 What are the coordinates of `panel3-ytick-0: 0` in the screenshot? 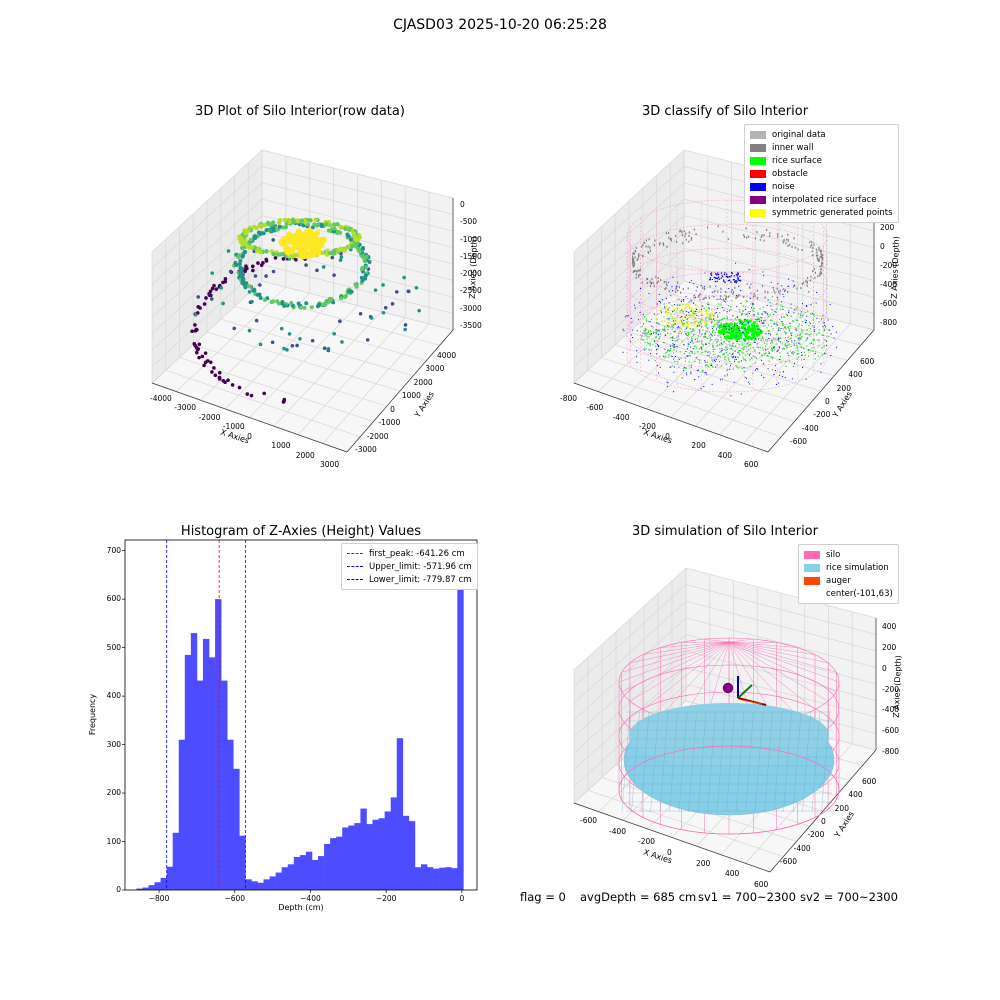 It's located at (118, 889).